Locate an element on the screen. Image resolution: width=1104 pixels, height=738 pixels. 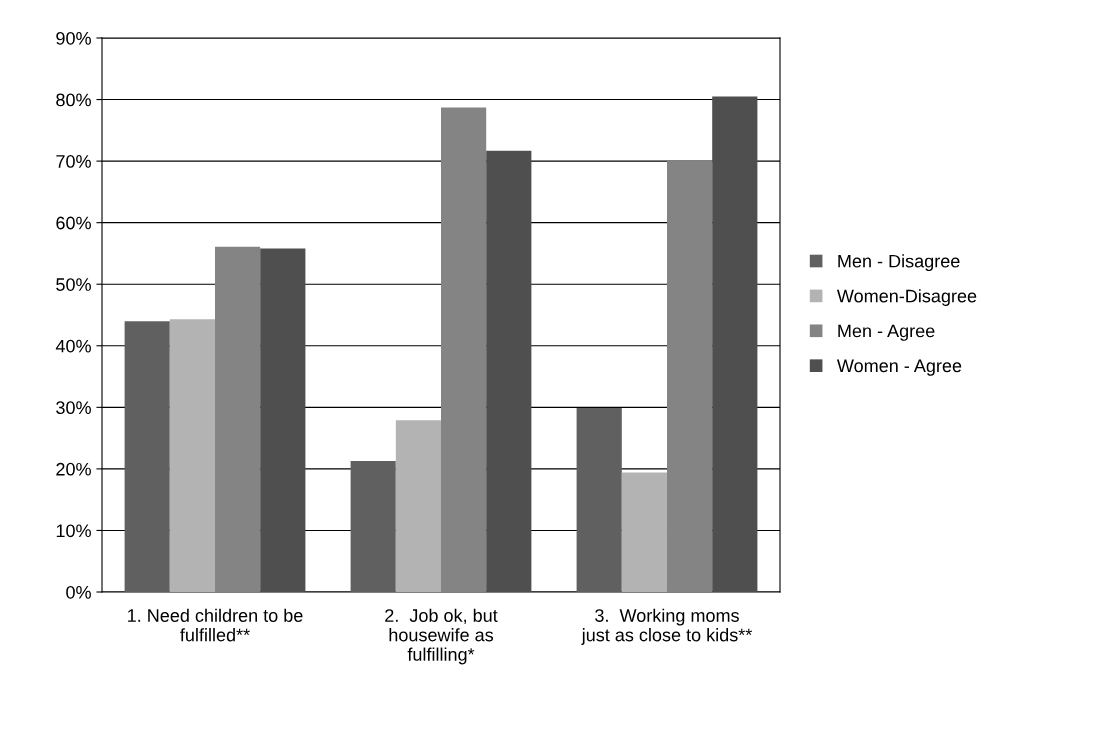
x-tick-label: 3. Working moms just as close to kids** is located at coordinates (667, 626).